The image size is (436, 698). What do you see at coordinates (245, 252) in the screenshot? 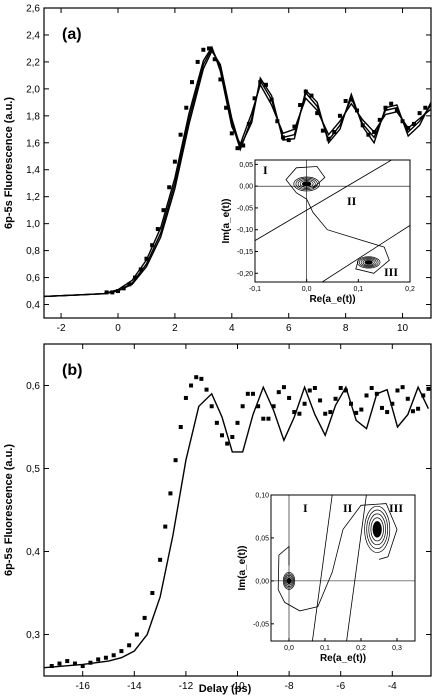
I see `inset-y-tick-label: -0,15` at bounding box center [245, 252].